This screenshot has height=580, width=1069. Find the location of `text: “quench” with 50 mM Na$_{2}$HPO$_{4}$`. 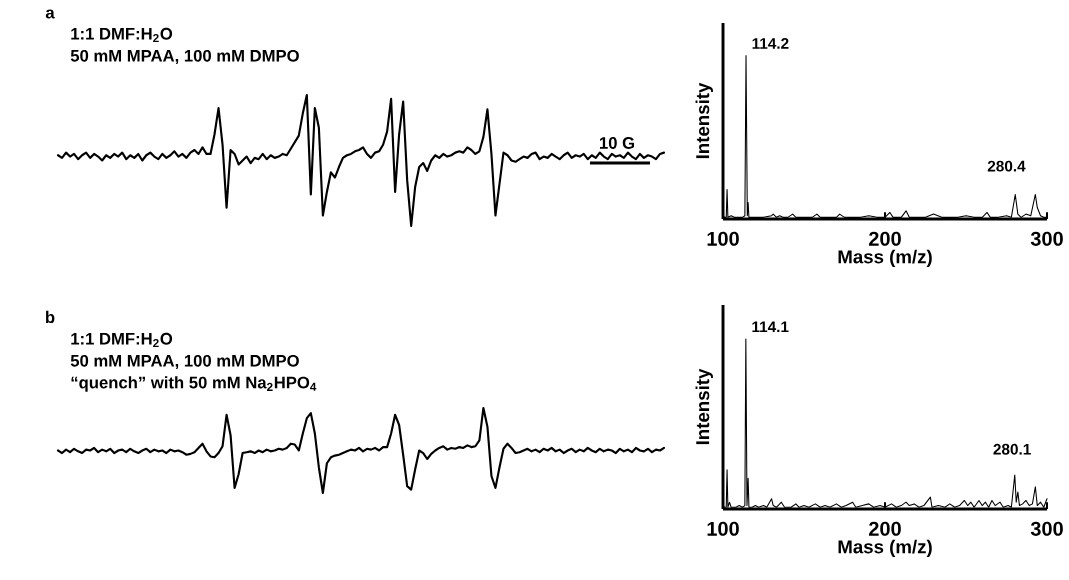

text: “quench” with 50 mM Na$_{2}$HPO$_{4}$ is located at coordinates (194, 384).